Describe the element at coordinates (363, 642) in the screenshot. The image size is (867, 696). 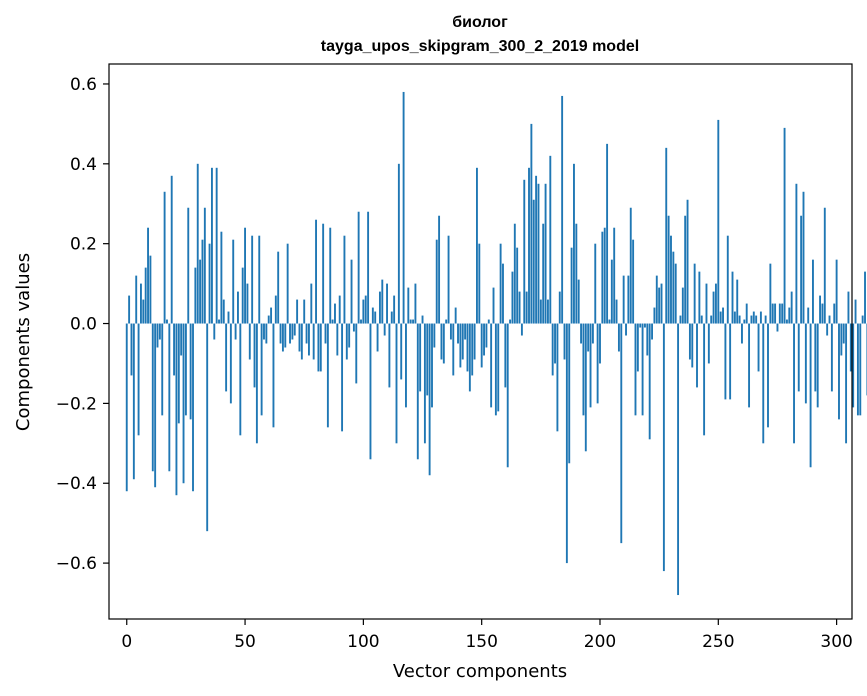
I see `x-tick-label: 100` at that location.